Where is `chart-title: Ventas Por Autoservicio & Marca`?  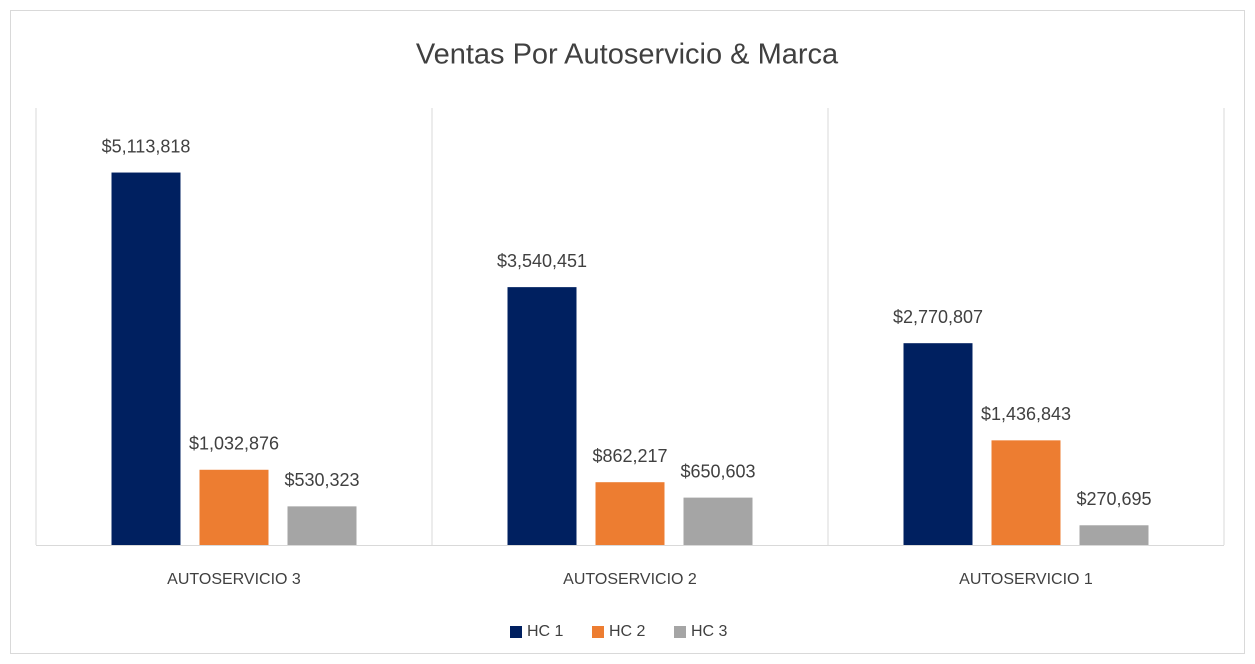
chart-title: Ventas Por Autoservicio & Marca is located at coordinates (627, 55).